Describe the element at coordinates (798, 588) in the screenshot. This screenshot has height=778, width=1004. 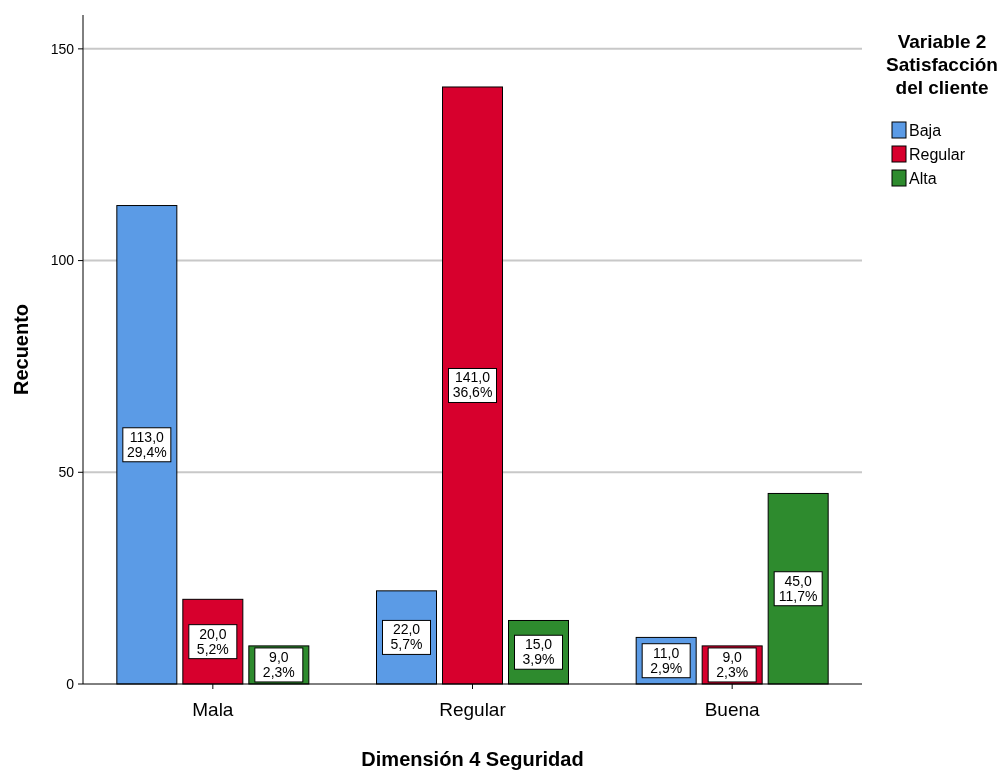
I see `data-label: 45,0 11,7%` at that location.